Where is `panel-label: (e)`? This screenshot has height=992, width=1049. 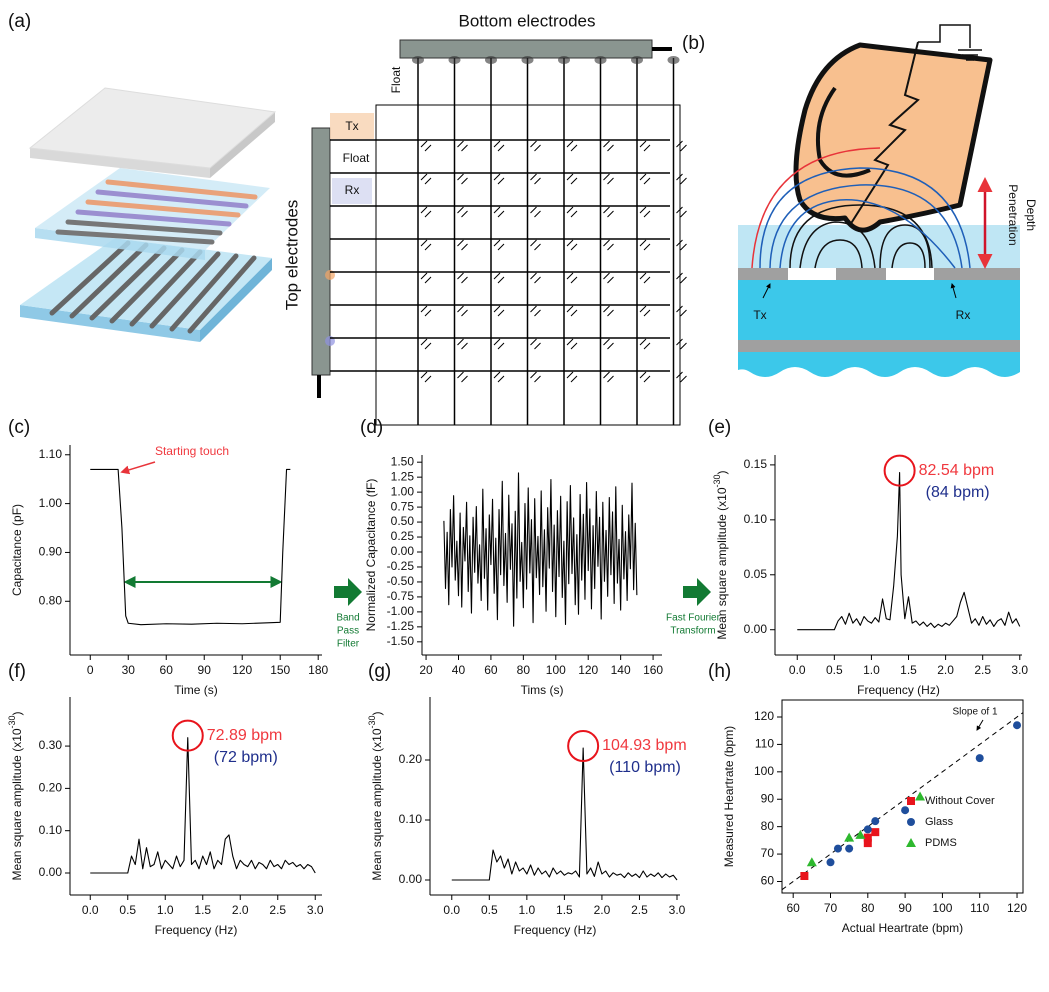 panel-label: (e) is located at coordinates (719, 427).